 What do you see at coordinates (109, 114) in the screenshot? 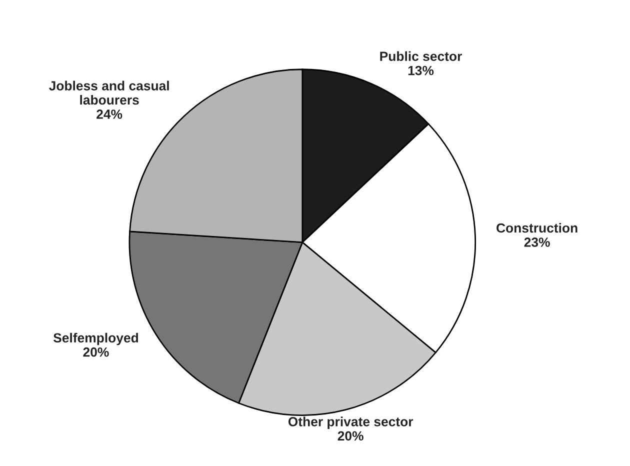
I see `data-label: 24%` at bounding box center [109, 114].